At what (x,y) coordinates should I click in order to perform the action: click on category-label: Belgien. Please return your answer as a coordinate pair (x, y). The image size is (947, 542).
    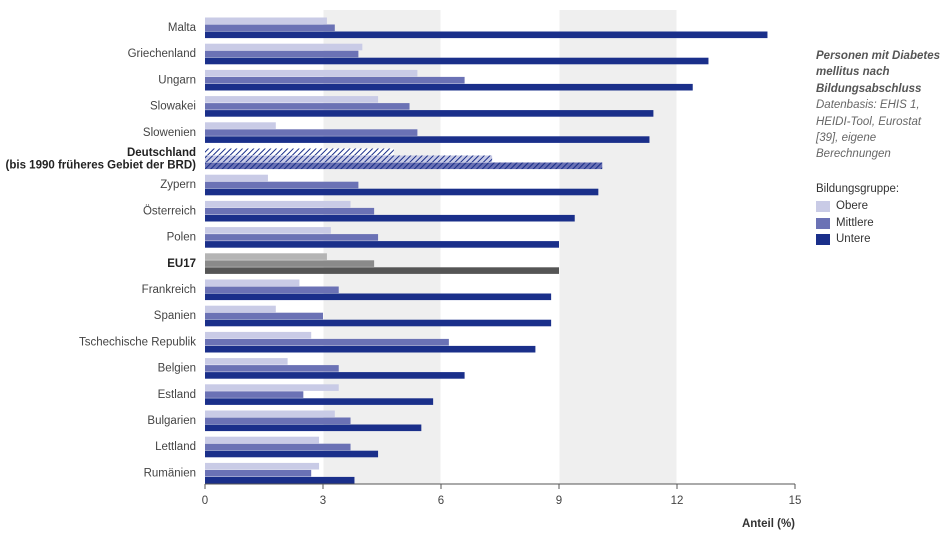
    Looking at the image, I should click on (177, 369).